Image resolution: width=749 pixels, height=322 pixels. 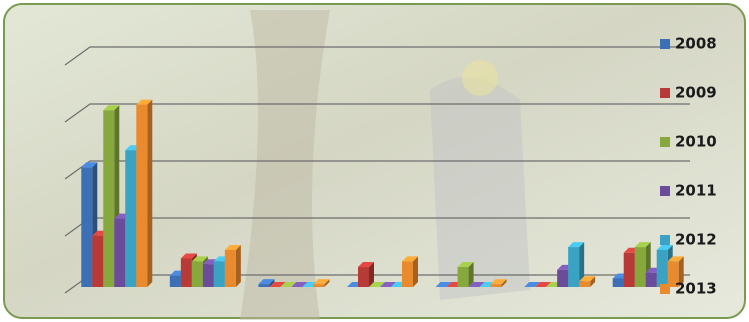 I want to click on photo-trunk, so click(x=285, y=165).